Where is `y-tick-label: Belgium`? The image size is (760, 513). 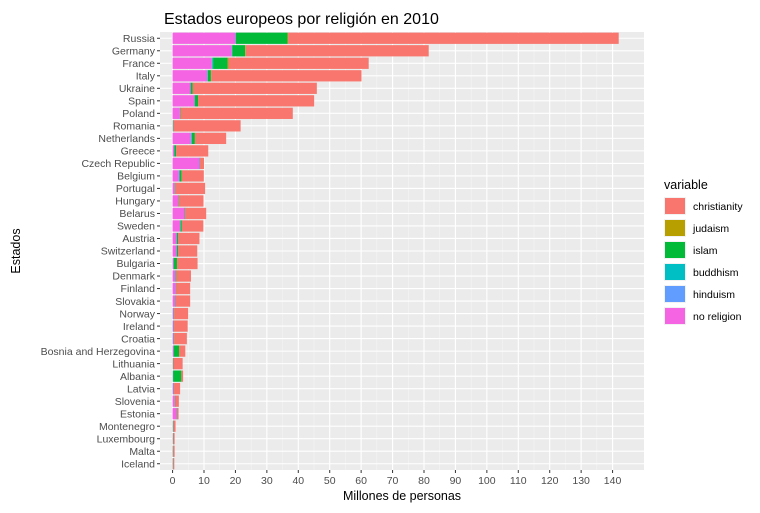
y-tick-label: Belgium is located at coordinates (136, 177).